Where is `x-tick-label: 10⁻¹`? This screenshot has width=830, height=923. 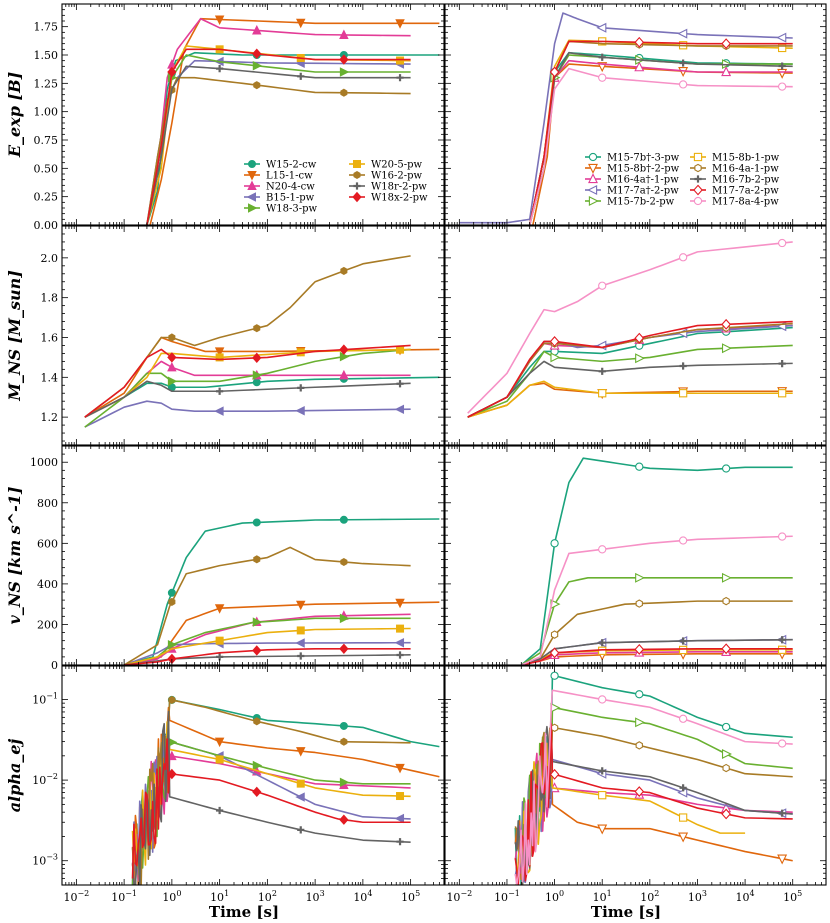 x-tick-label: 10⁻¹ is located at coordinates (507, 896).